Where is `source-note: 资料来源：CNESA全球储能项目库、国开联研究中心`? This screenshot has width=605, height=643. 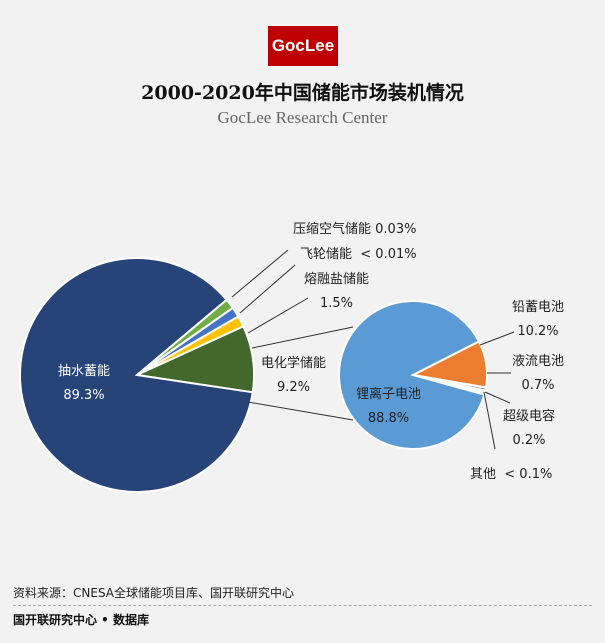
source-note: 资料来源：CNESA全球储能项目库、国开联研究中心 is located at coordinates (153, 593).